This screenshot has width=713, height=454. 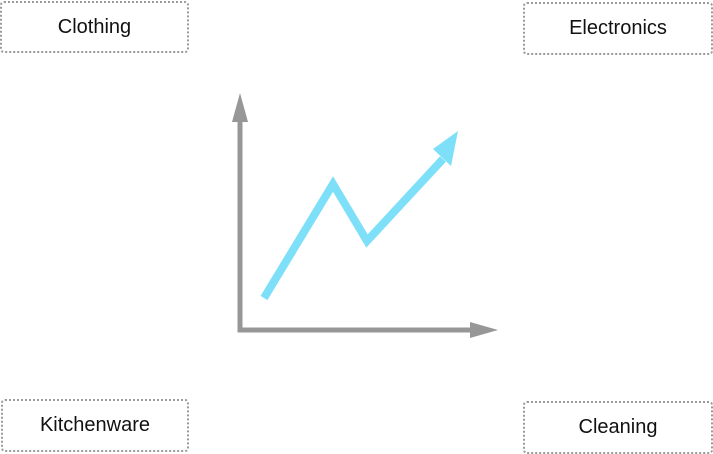 I want to click on y-axis-arrowhead, so click(x=240, y=107).